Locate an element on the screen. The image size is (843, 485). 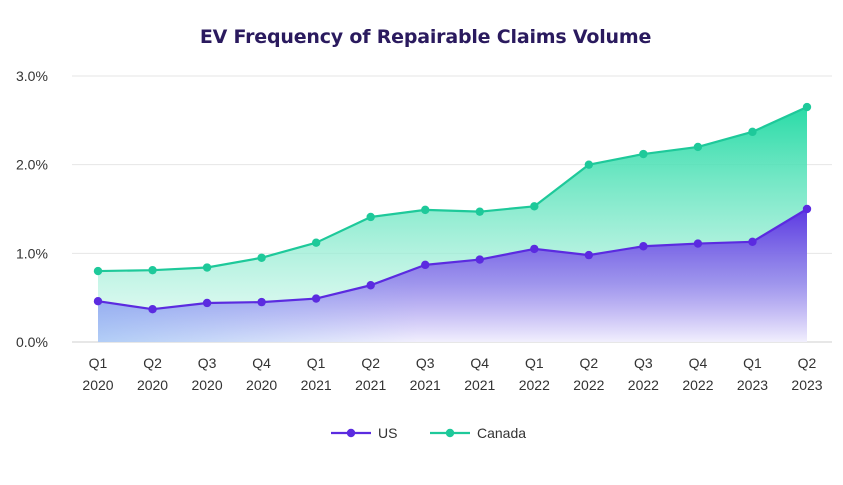
legend-us-marker is located at coordinates (351, 433).